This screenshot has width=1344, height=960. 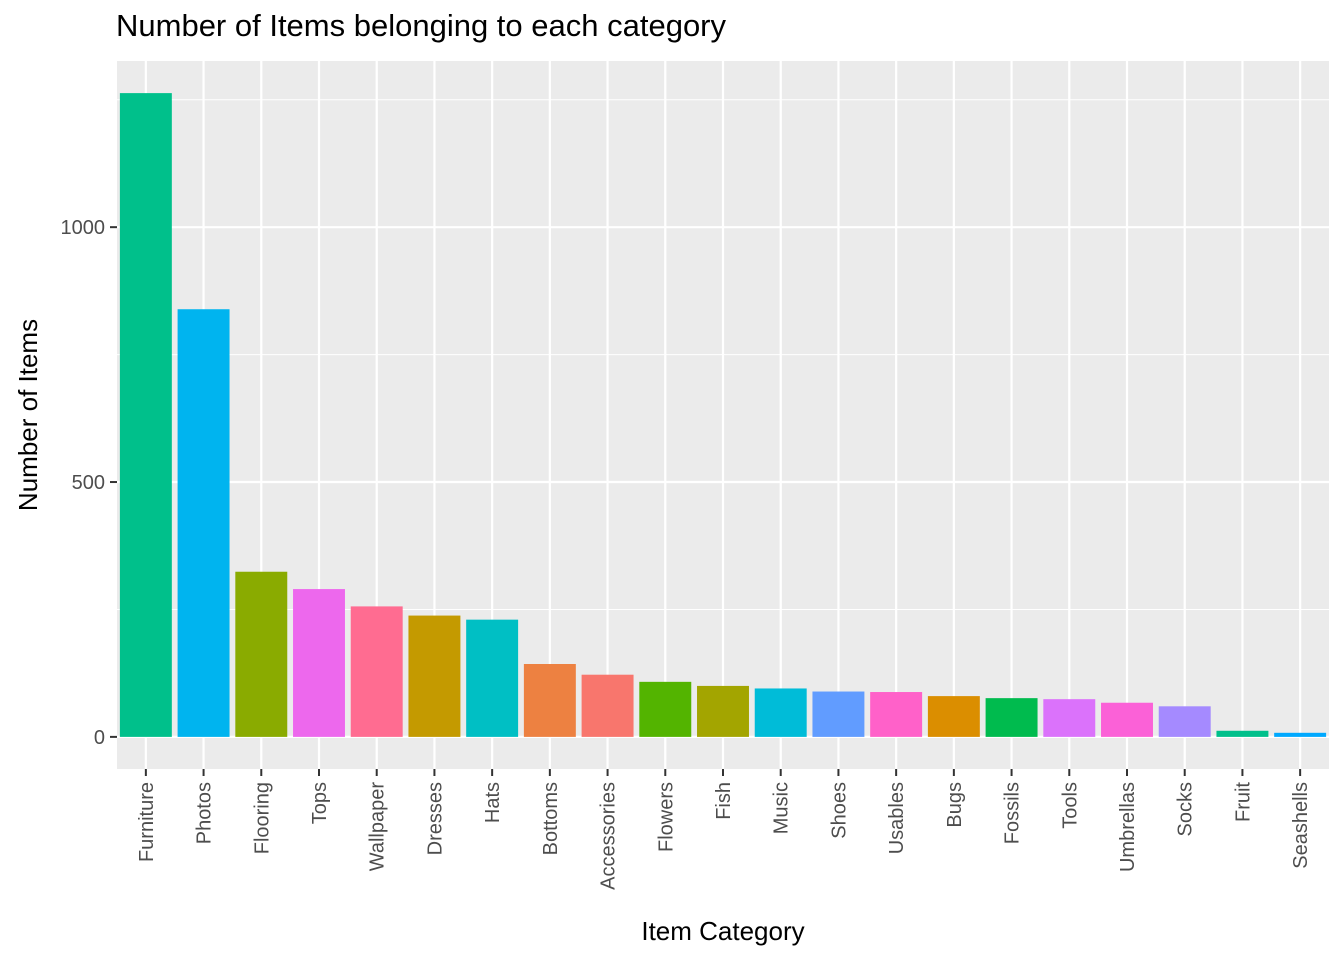 I want to click on bar-umbrellas, so click(x=1127, y=719).